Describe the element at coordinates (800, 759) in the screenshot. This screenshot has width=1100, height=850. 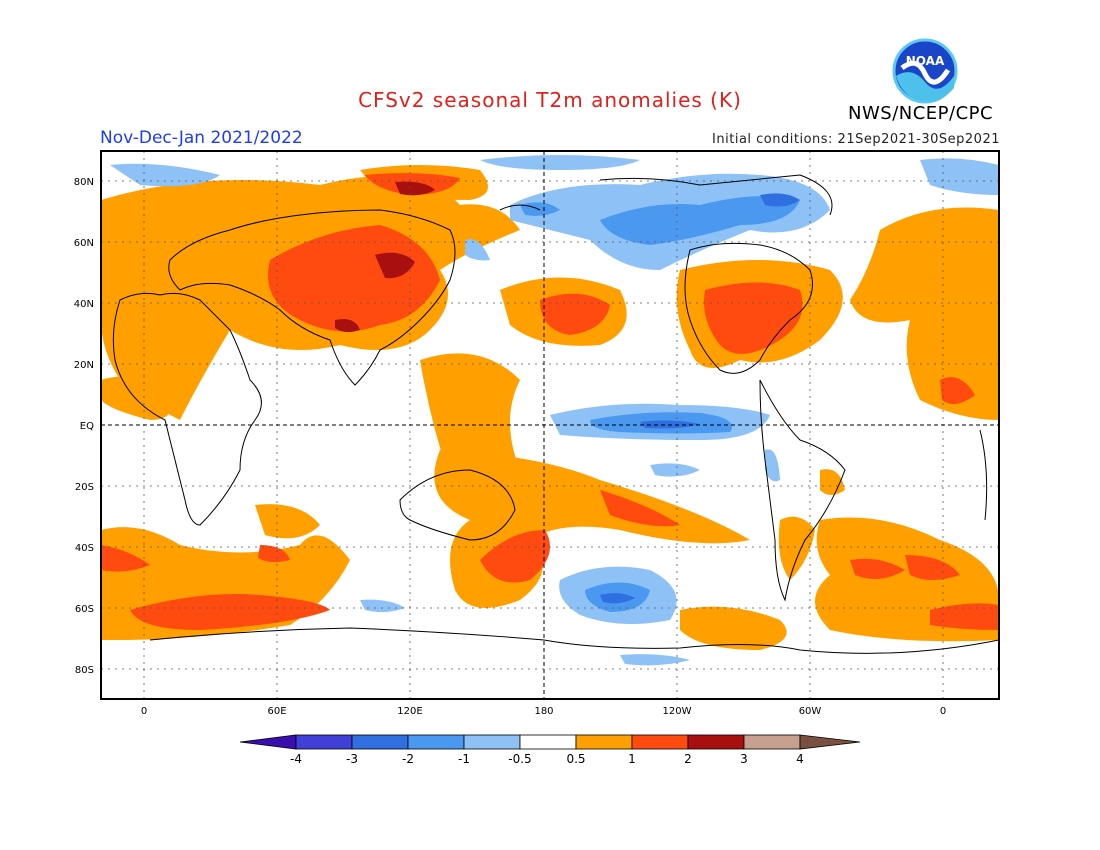
I see `colorbar-label: 4` at that location.